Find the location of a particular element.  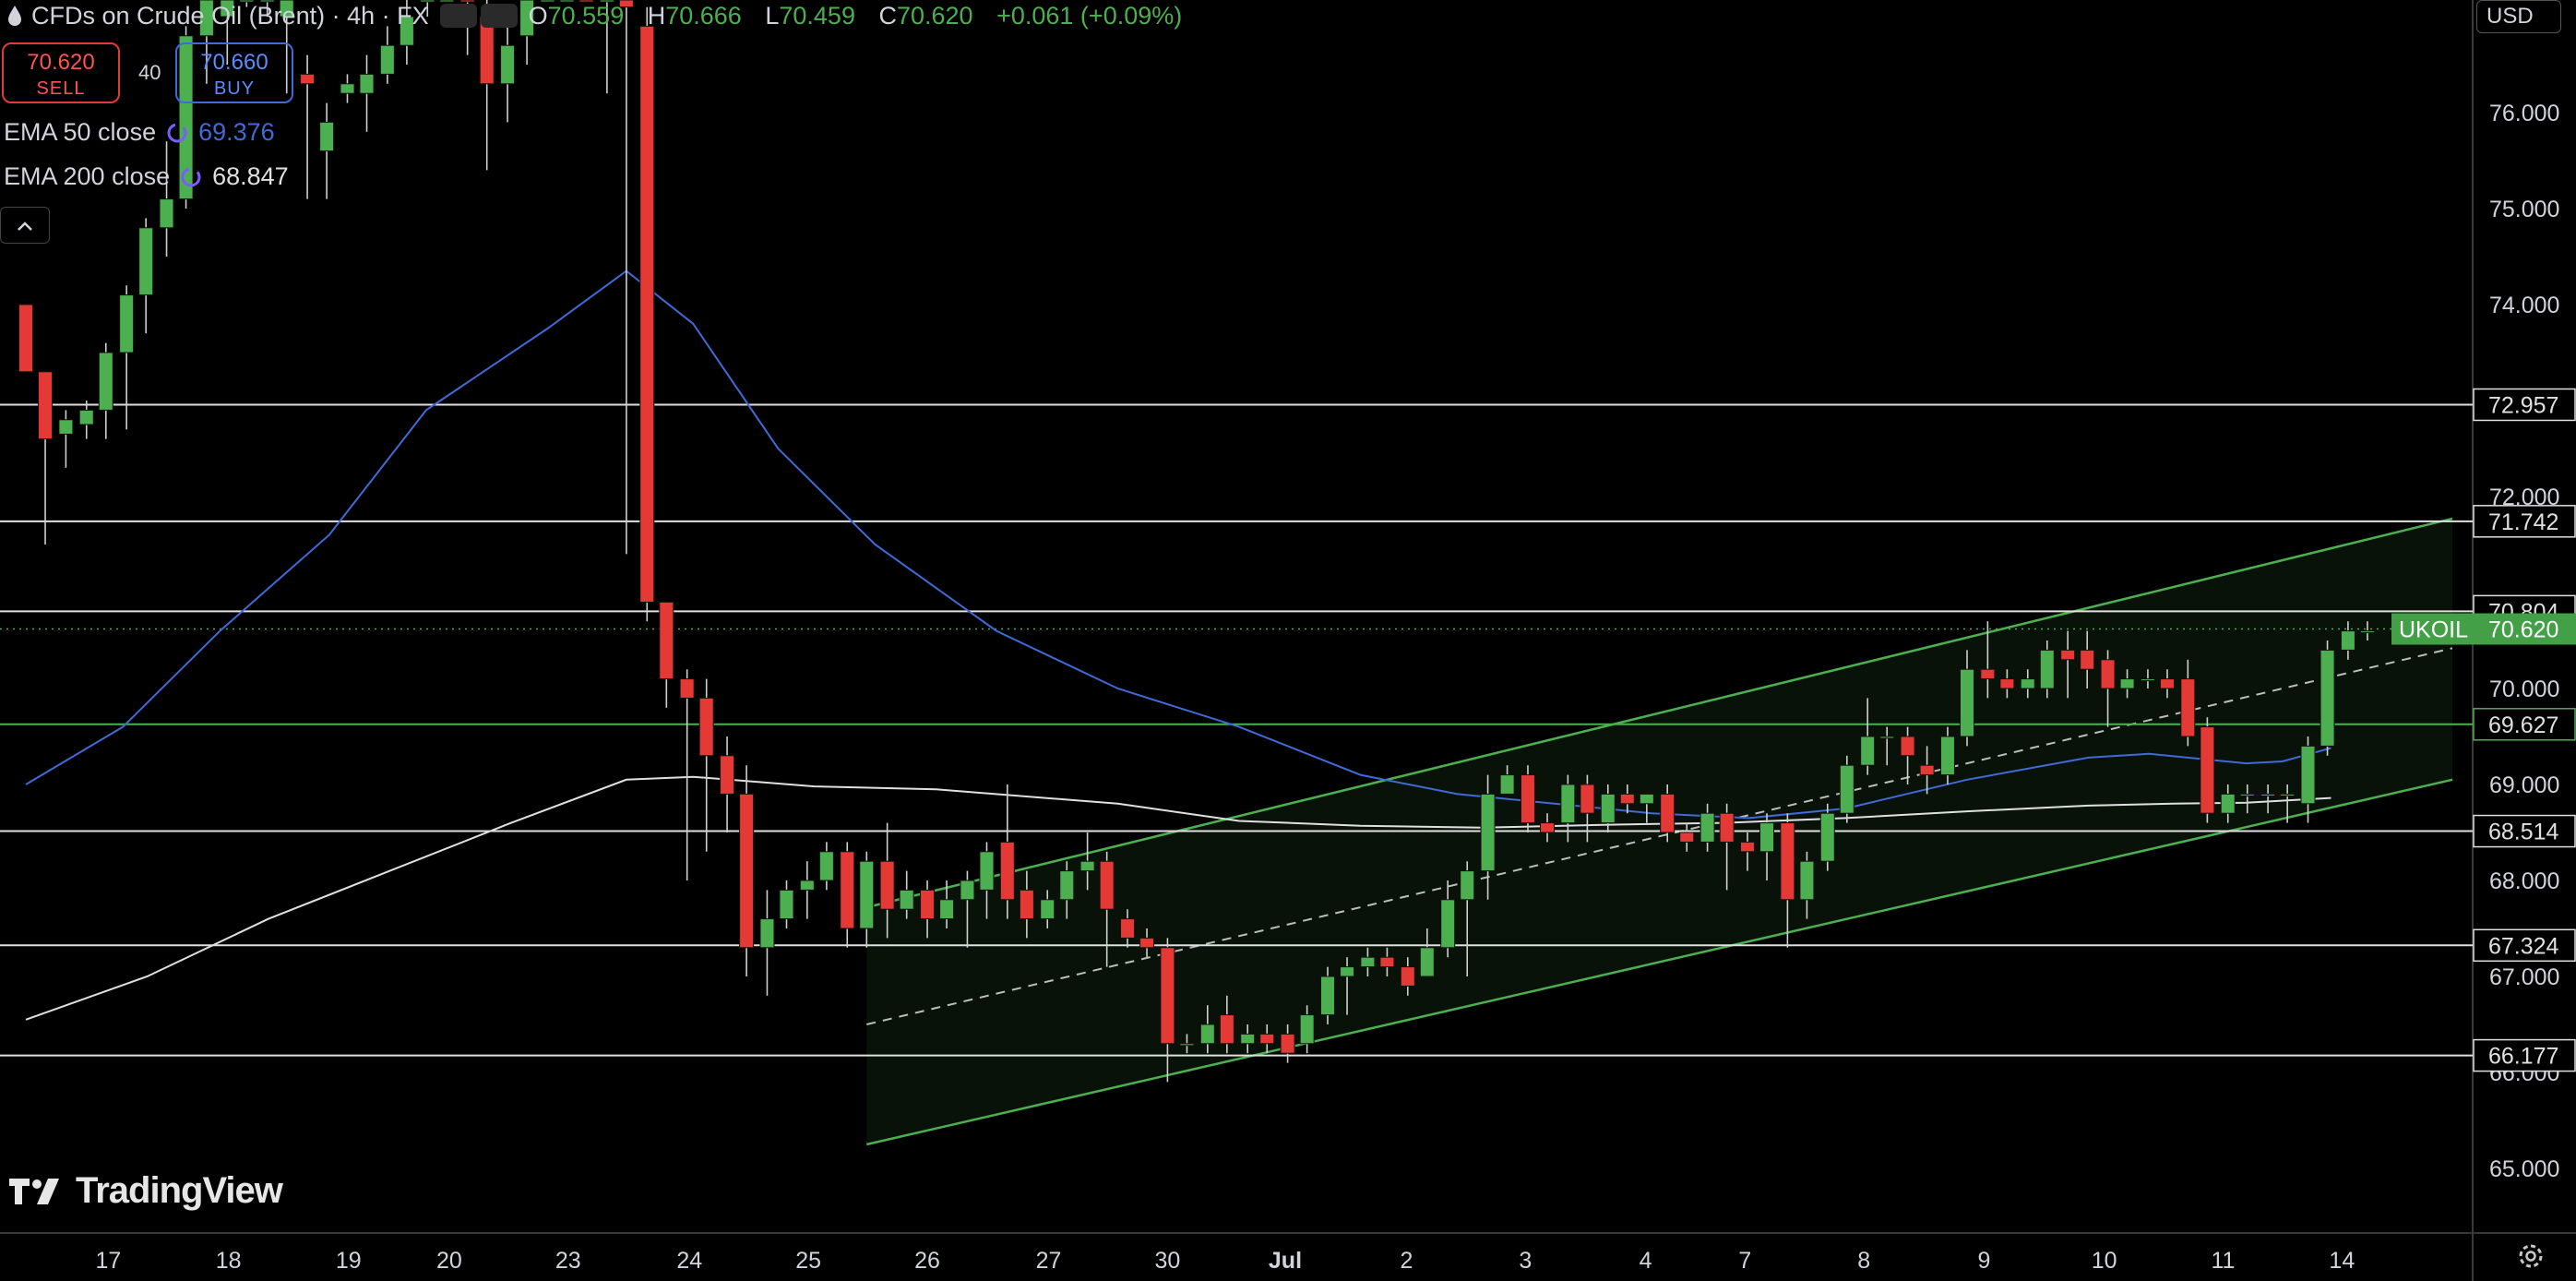

time-tick-label: 7 is located at coordinates (1744, 1261).